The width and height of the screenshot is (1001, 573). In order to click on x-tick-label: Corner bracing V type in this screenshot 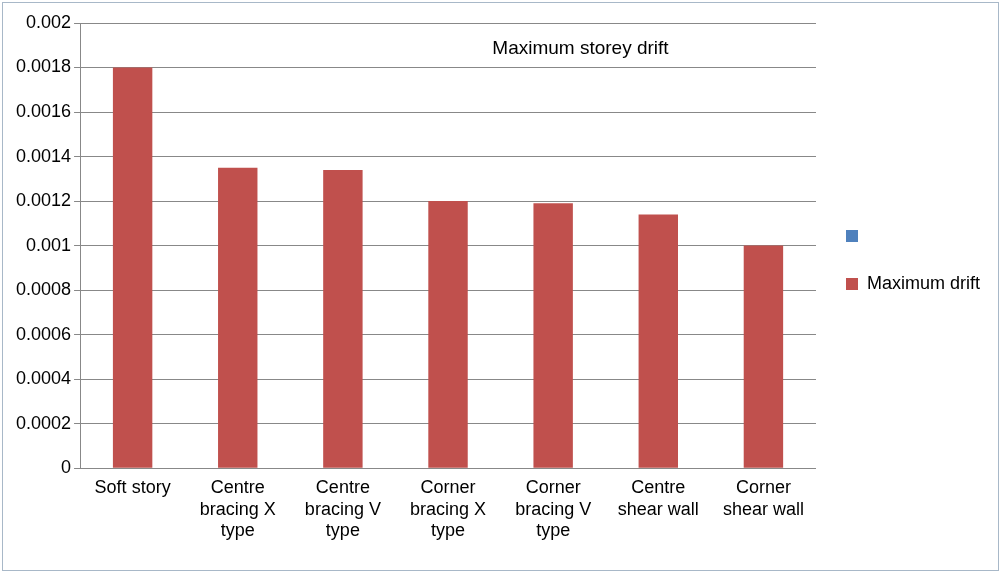, I will do `click(553, 508)`.